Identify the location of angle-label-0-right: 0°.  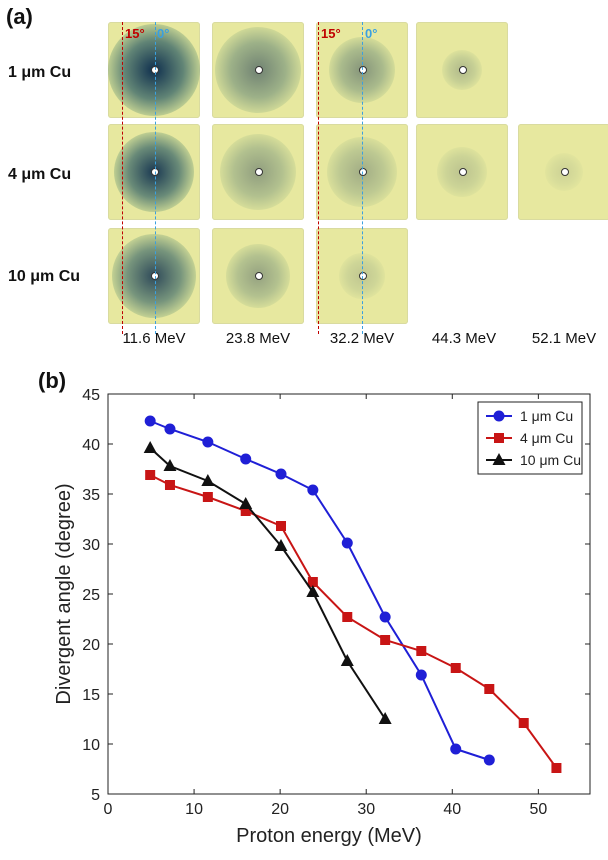
(371, 33).